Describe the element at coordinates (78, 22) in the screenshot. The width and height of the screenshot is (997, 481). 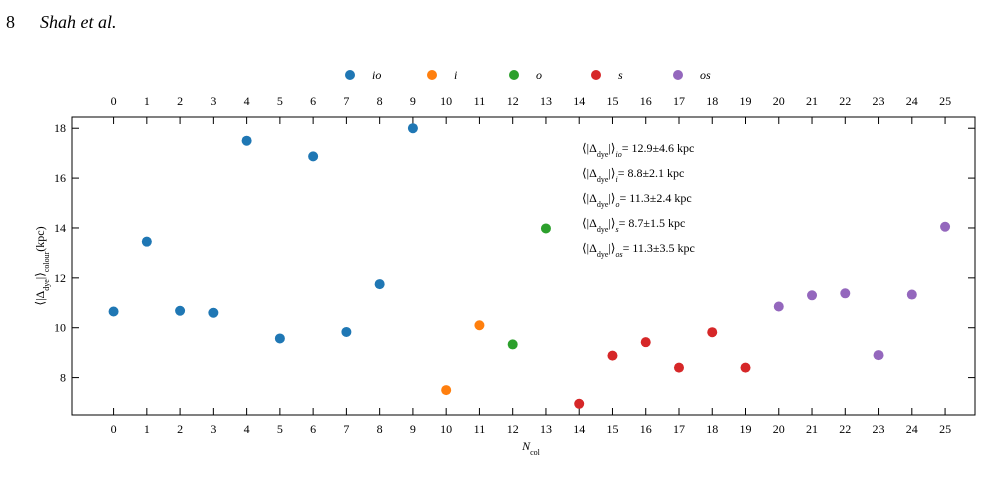
I see `authors: Shah et al.` at that location.